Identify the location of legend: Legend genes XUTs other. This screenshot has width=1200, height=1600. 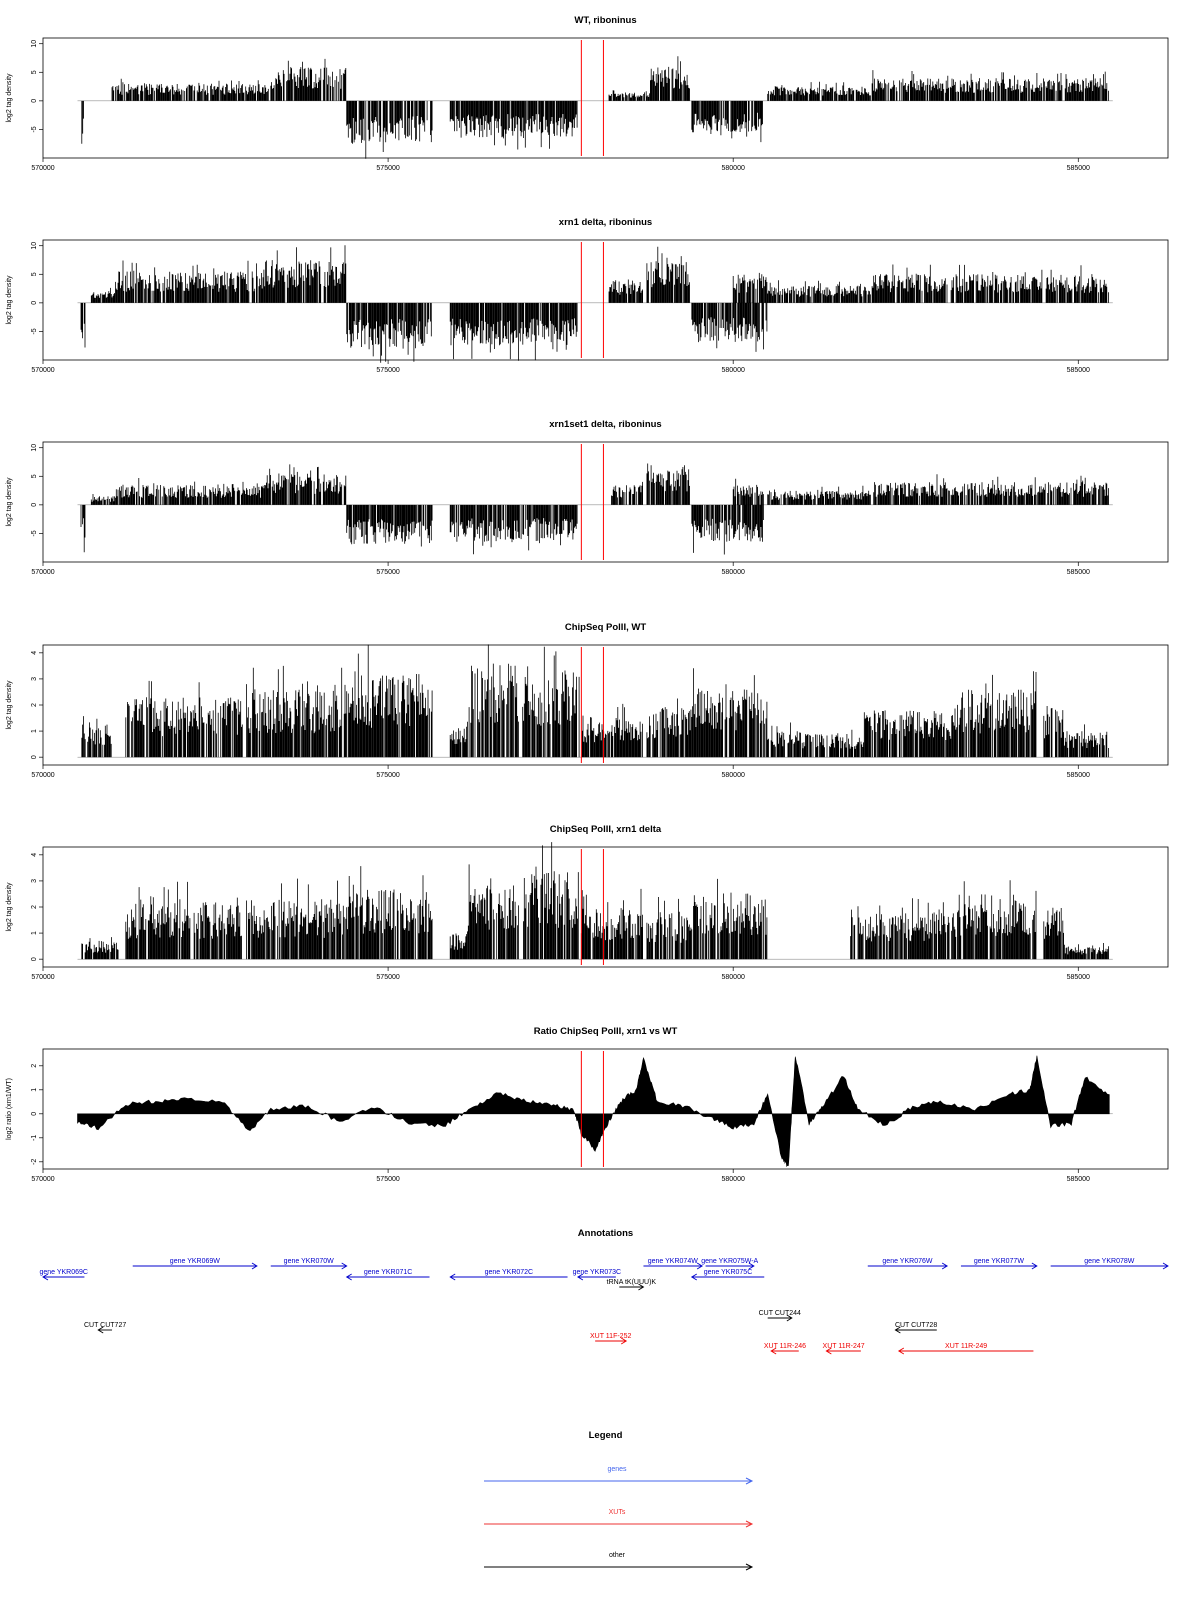
(619, 1500).